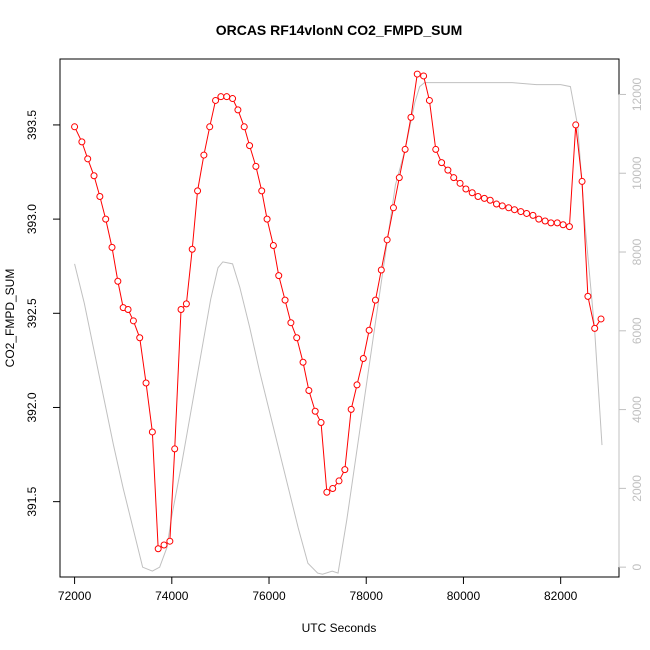 Image resolution: width=650 pixels, height=650 pixels. I want to click on y2-tick-label: 10000, so click(637, 173).